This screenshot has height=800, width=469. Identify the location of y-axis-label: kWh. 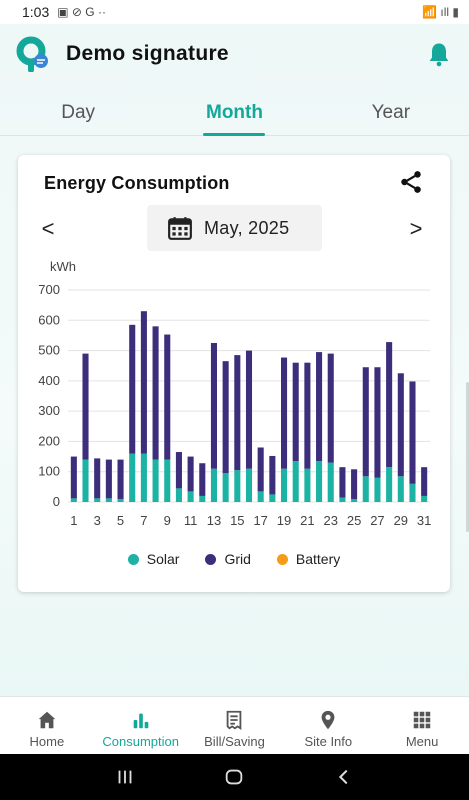
(63, 266).